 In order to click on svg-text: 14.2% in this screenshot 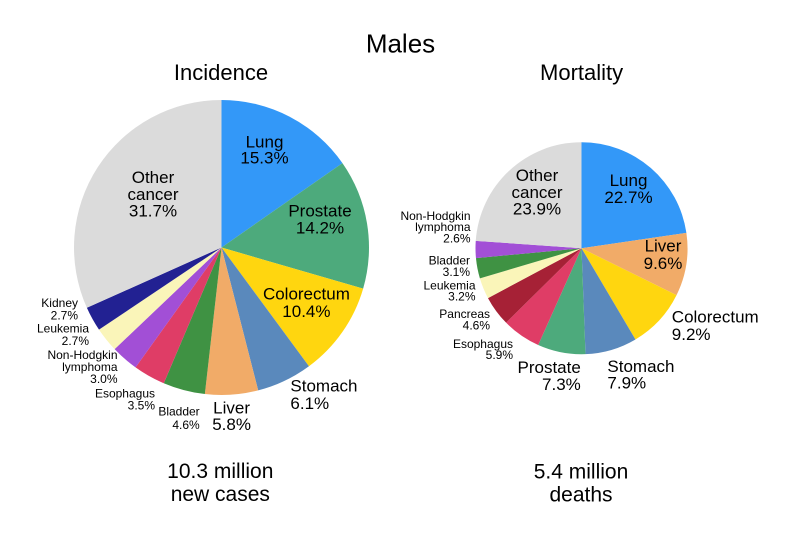, I will do `click(320, 228)`.